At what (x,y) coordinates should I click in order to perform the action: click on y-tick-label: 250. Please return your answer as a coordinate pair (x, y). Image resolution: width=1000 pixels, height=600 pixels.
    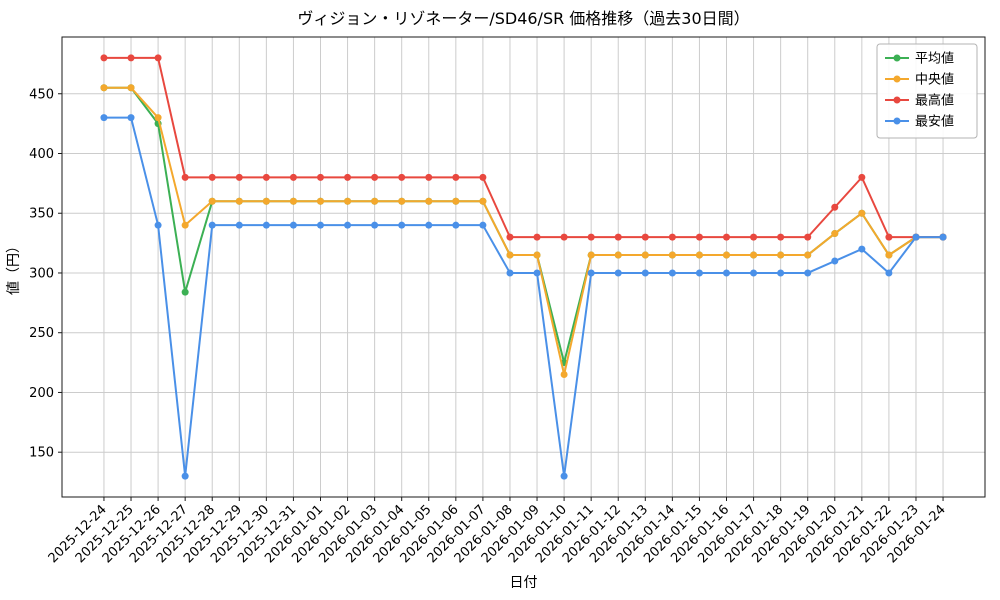
    Looking at the image, I should click on (41, 333).